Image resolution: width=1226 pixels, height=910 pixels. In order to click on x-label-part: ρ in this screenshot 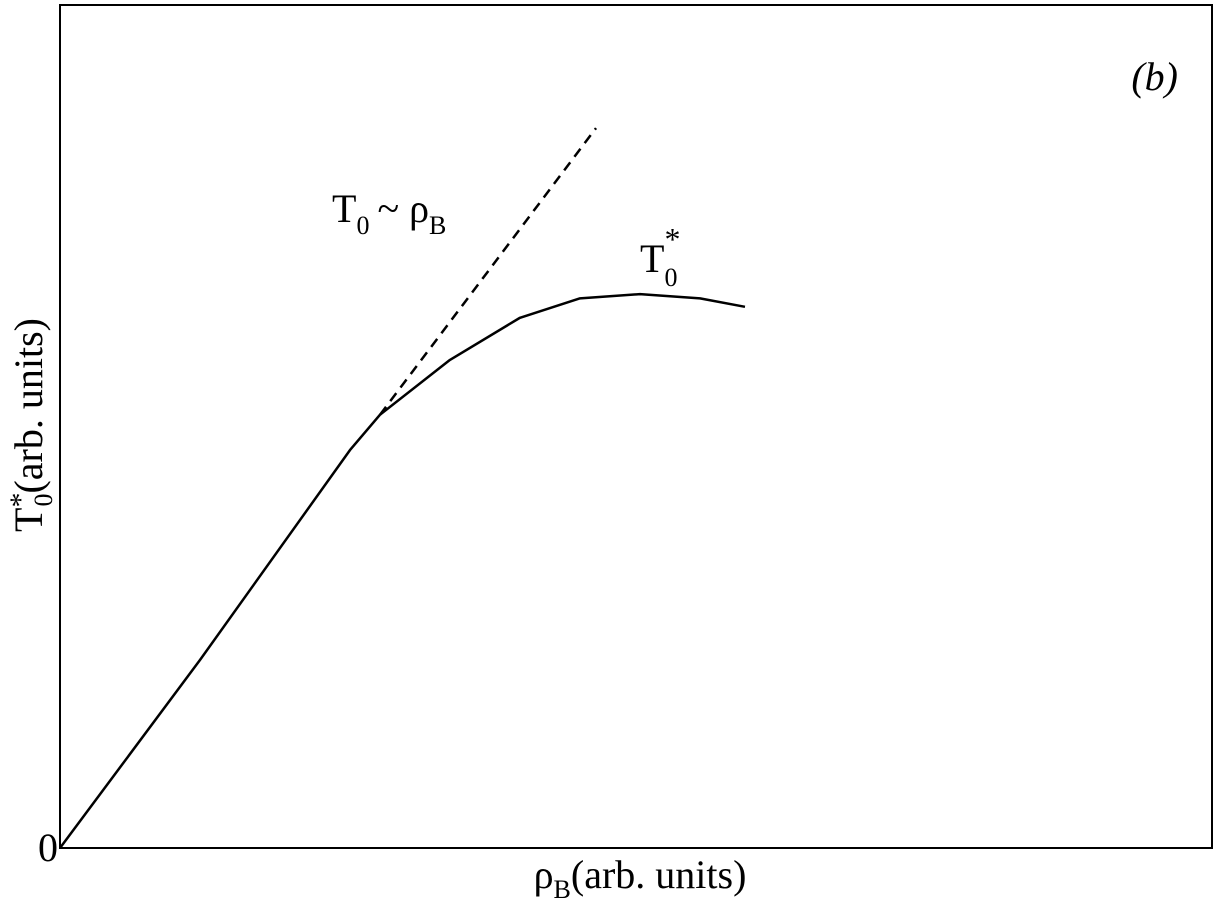, I will do `click(544, 874)`.